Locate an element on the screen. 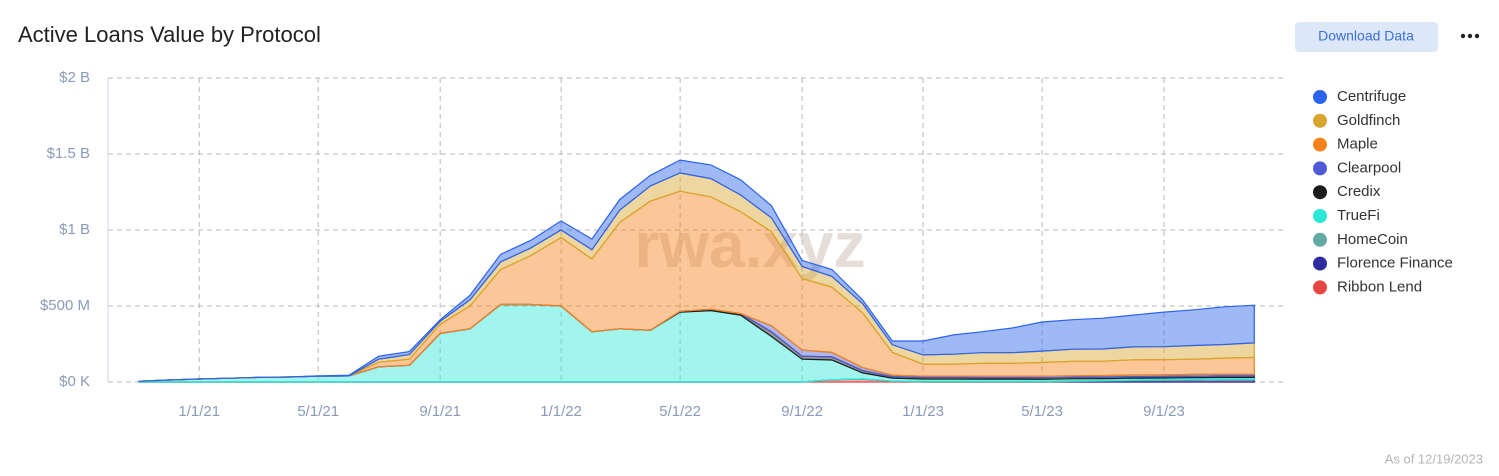 The image size is (1499, 476). x-tick-label: 9/1/22 is located at coordinates (802, 411).